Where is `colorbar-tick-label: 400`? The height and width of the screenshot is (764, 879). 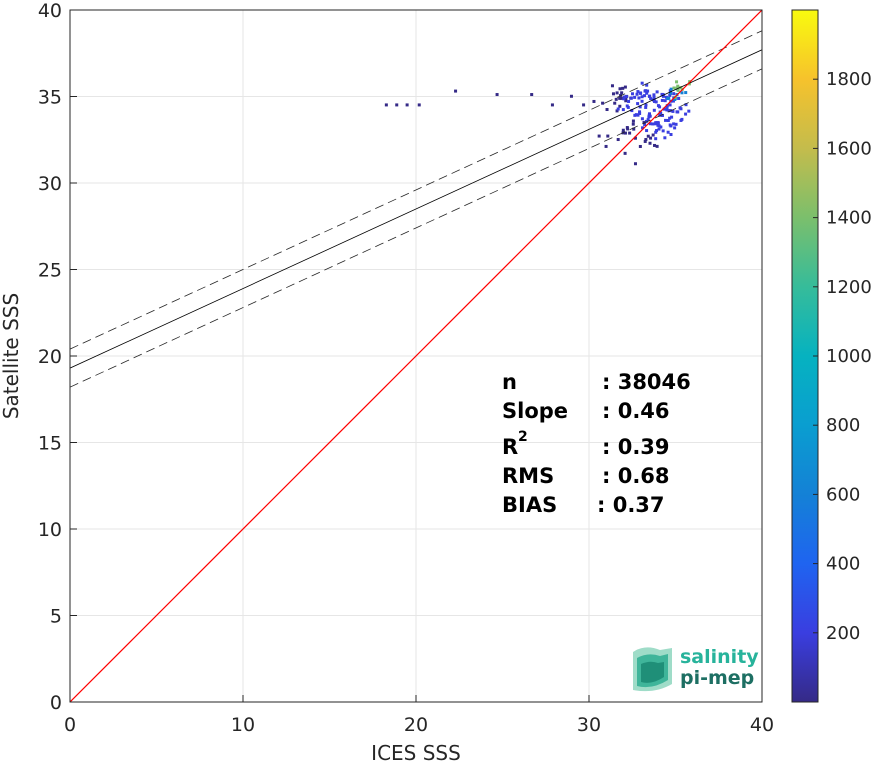
colorbar-tick-label: 400 is located at coordinates (843, 564).